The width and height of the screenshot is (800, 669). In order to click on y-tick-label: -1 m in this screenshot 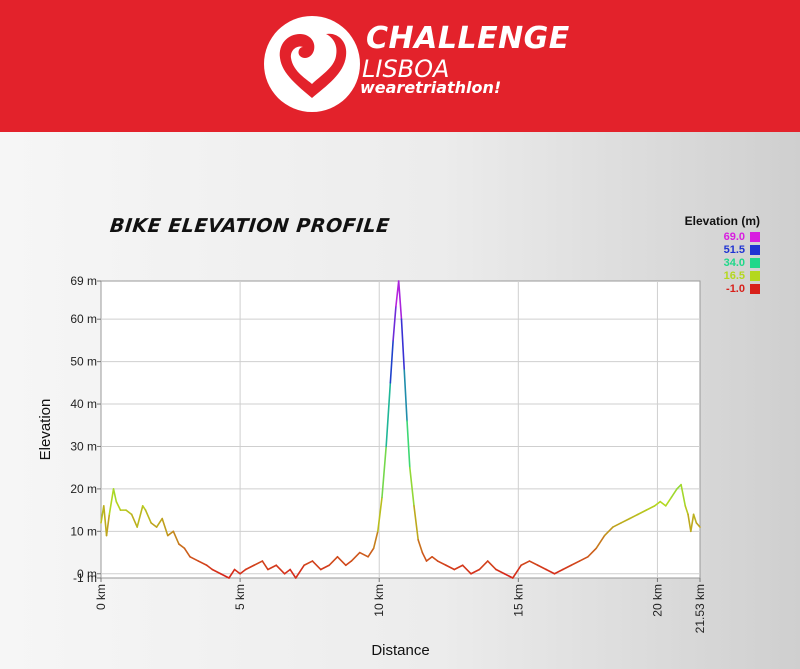, I will do `click(85, 578)`.